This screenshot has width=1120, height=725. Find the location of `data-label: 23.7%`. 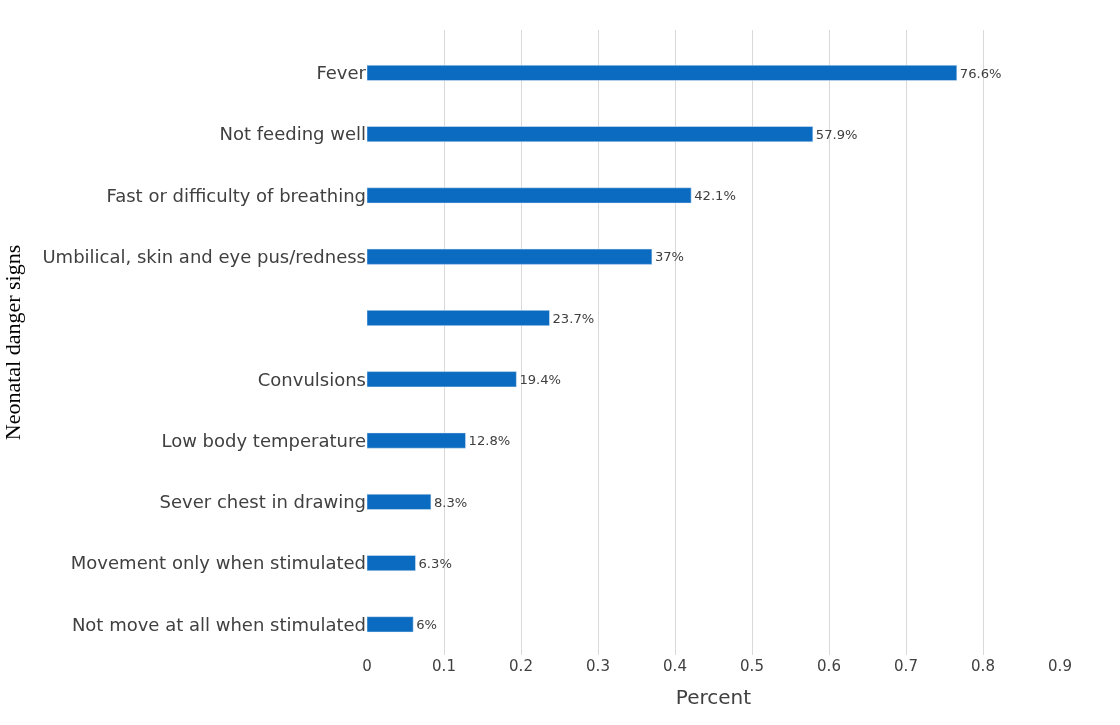

data-label: 23.7% is located at coordinates (573, 318).